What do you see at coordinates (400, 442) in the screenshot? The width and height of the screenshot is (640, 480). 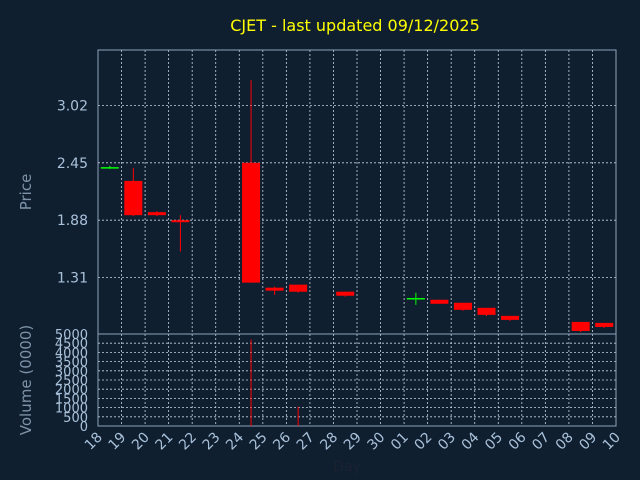 I see `x-tick-label: 01` at bounding box center [400, 442].